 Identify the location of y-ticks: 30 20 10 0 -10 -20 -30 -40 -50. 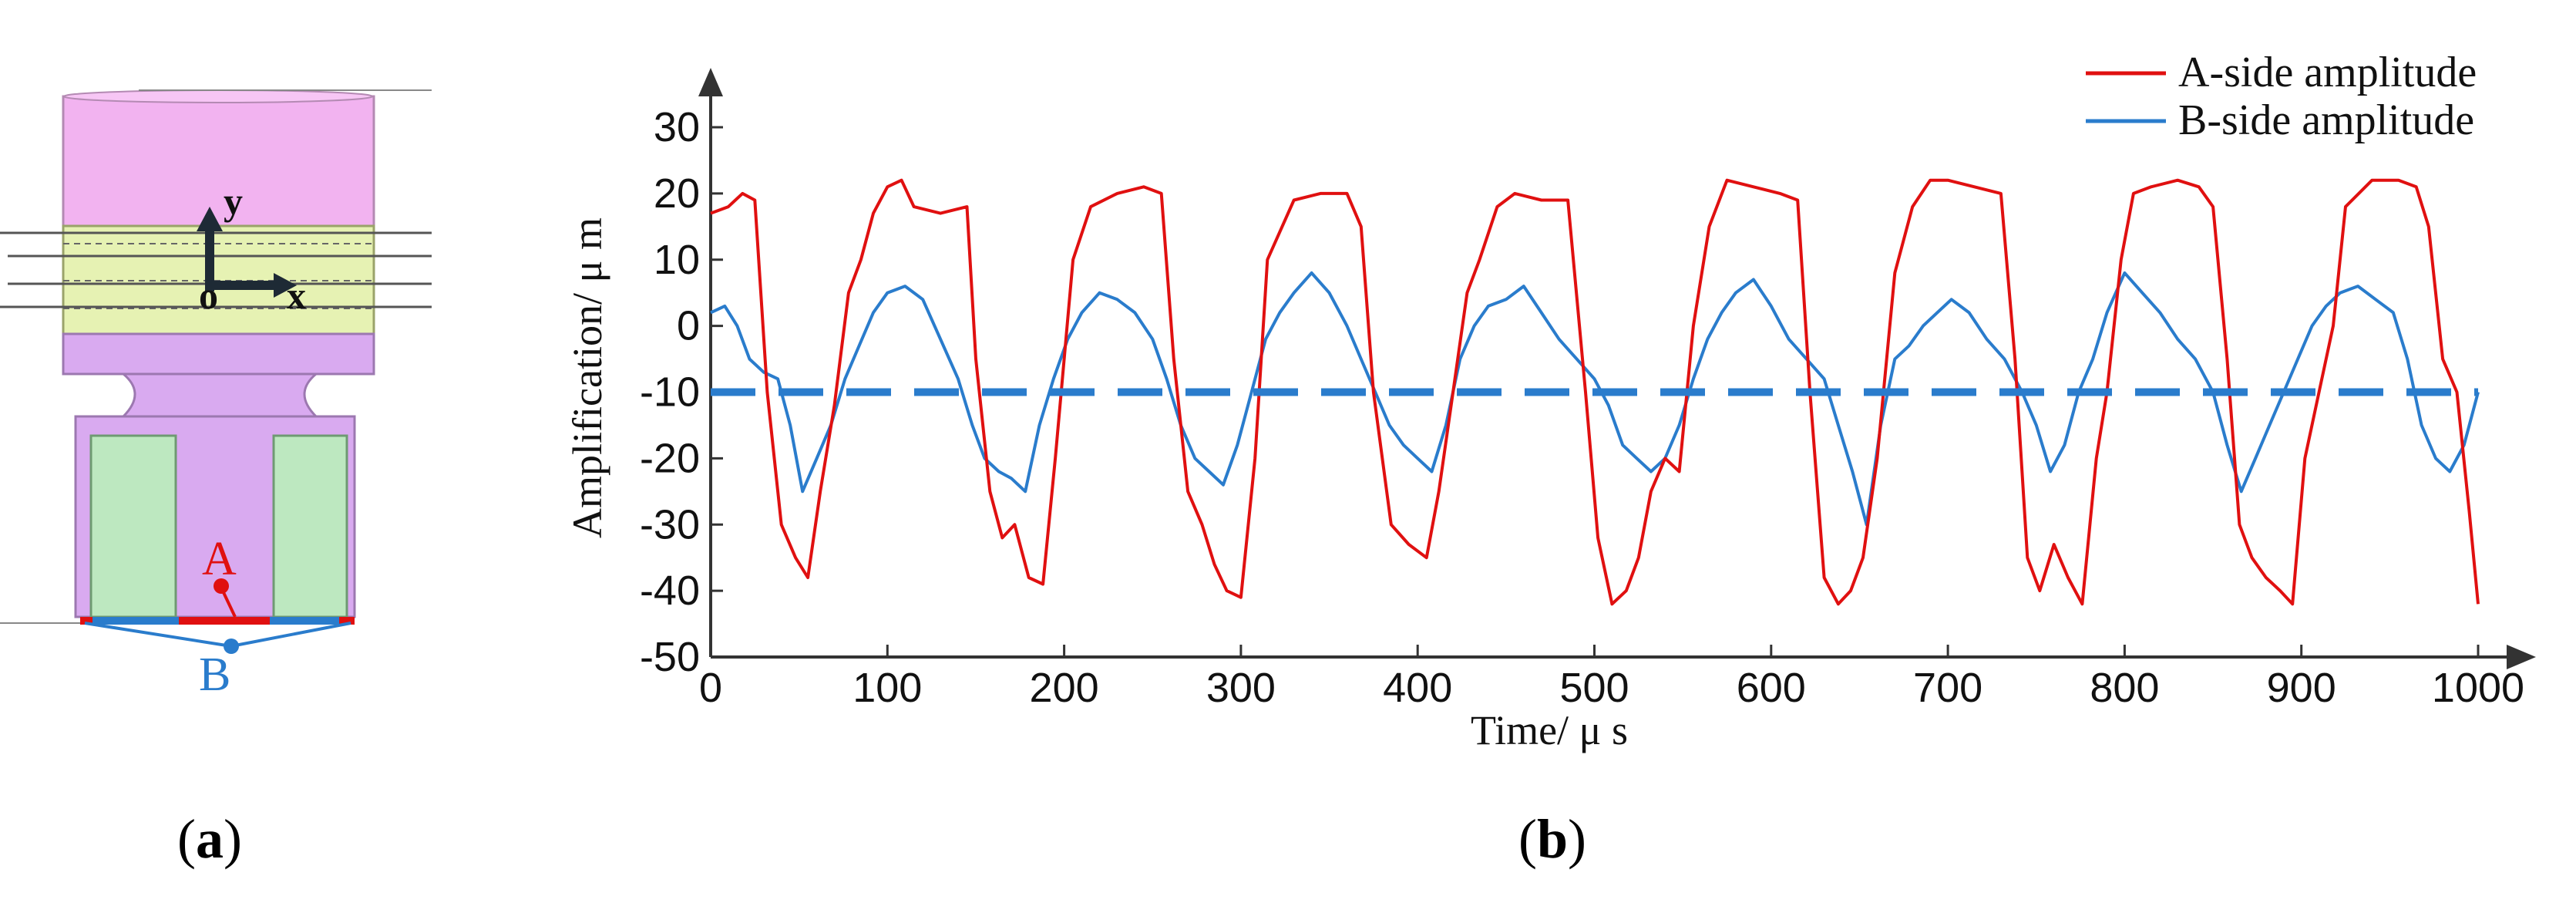
(681, 392).